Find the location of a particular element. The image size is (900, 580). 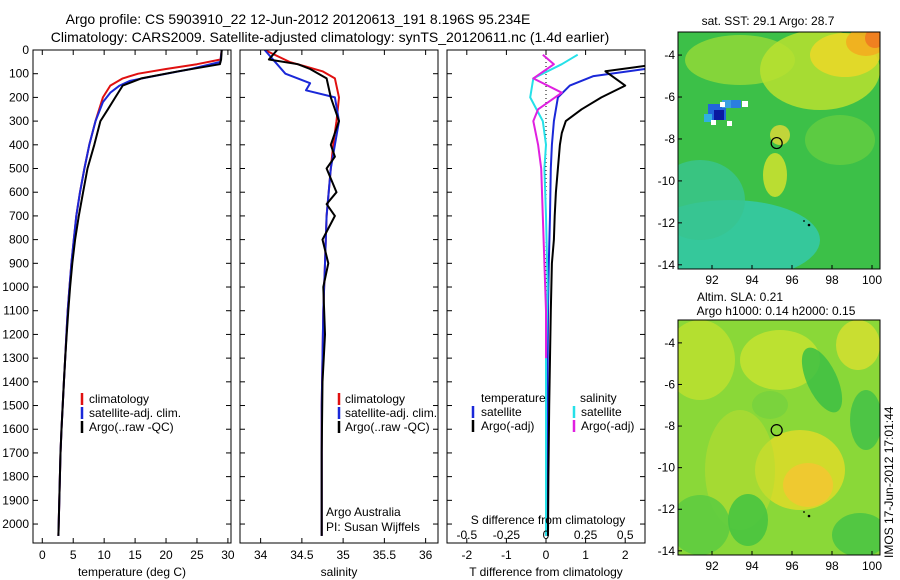

depth-tick-label: 1600 is located at coordinates (15, 429).